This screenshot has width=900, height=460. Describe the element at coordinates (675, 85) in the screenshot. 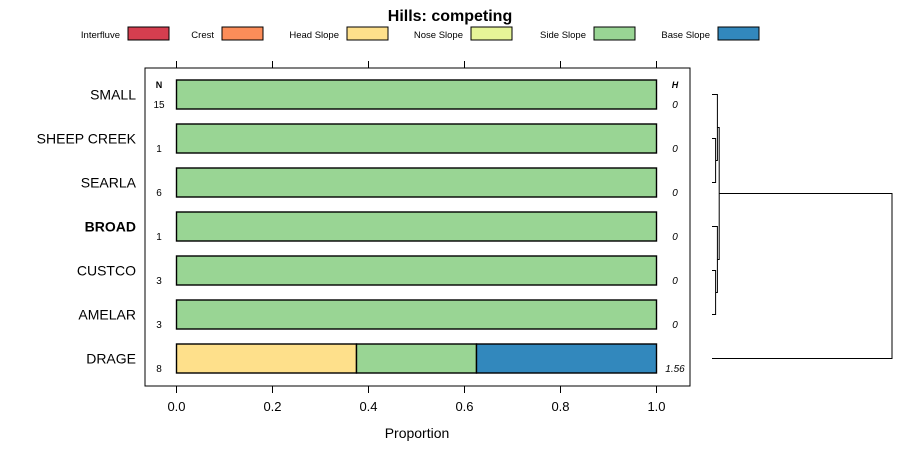

I see `h-column-header: H` at that location.